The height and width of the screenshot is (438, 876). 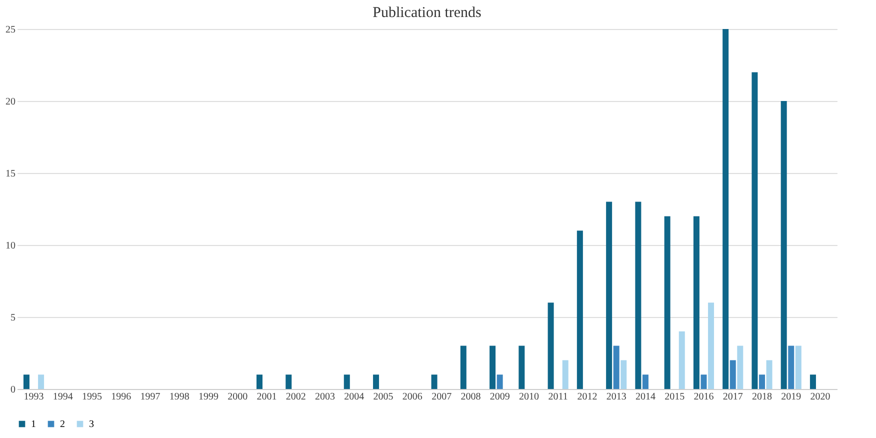 What do you see at coordinates (33, 424) in the screenshot?
I see `legend-label: 1` at bounding box center [33, 424].